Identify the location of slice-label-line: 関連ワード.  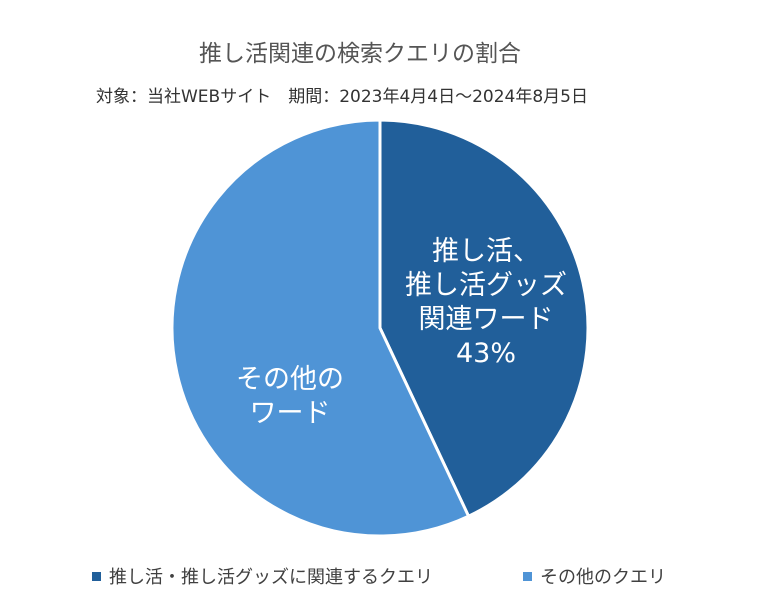
(486, 319).